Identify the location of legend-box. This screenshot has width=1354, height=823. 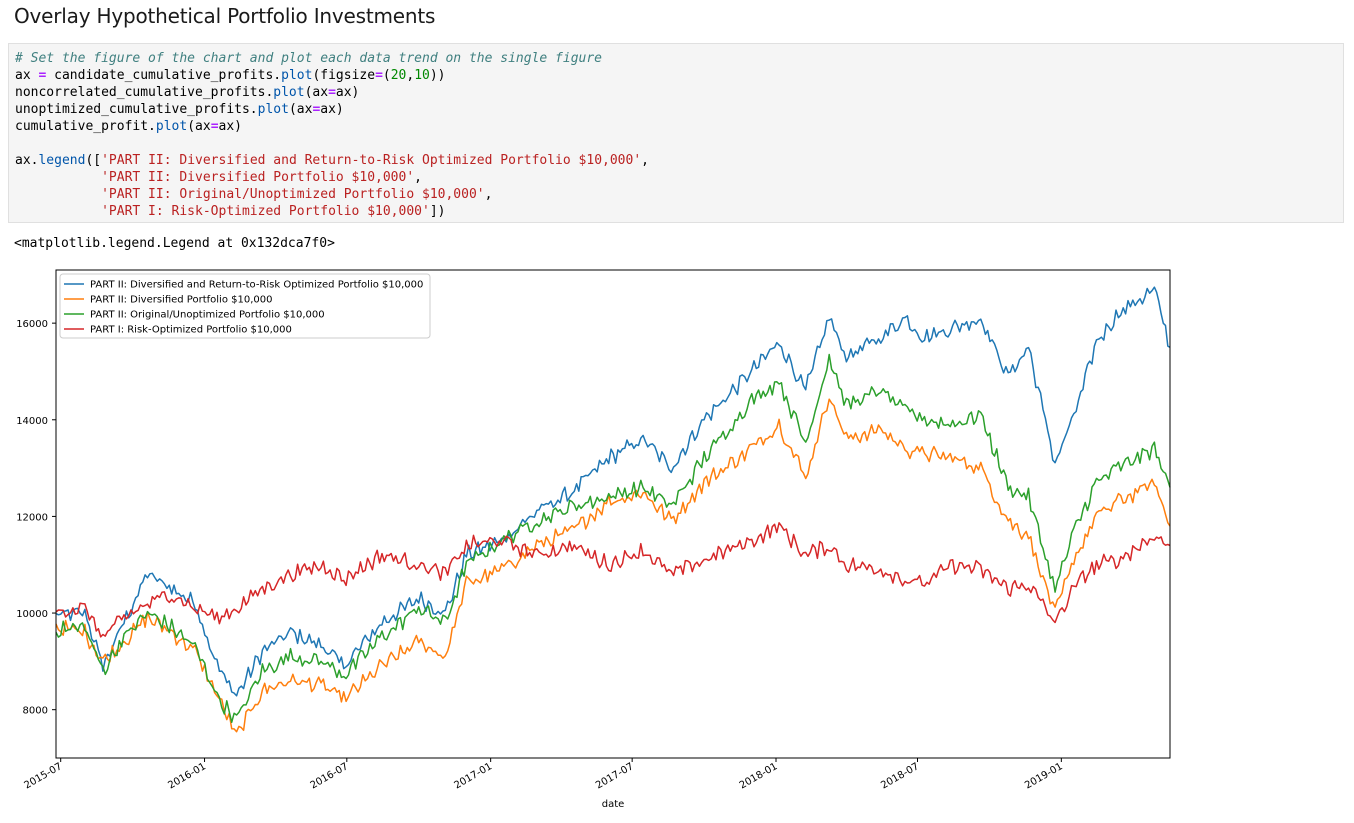
(245, 306).